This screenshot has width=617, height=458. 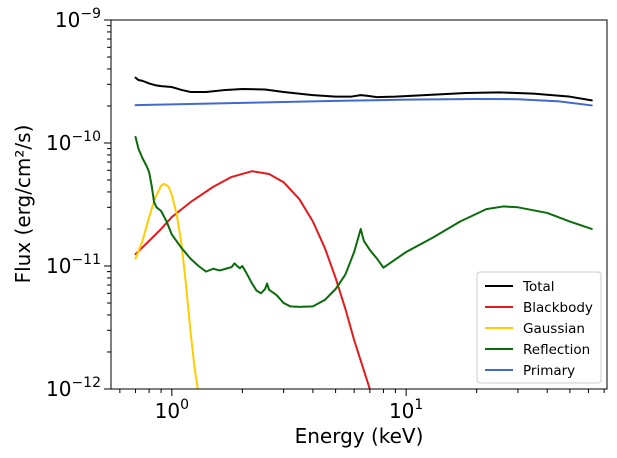 I want to click on series-line-primary, so click(x=363, y=102).